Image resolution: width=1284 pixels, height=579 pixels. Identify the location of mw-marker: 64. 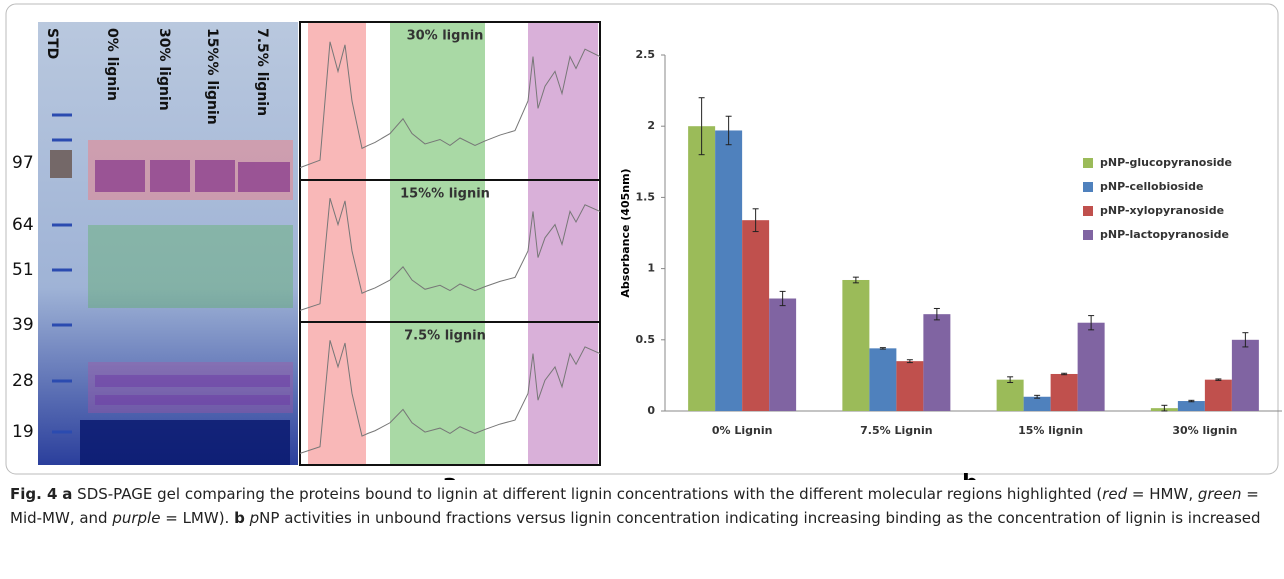
(23, 225).